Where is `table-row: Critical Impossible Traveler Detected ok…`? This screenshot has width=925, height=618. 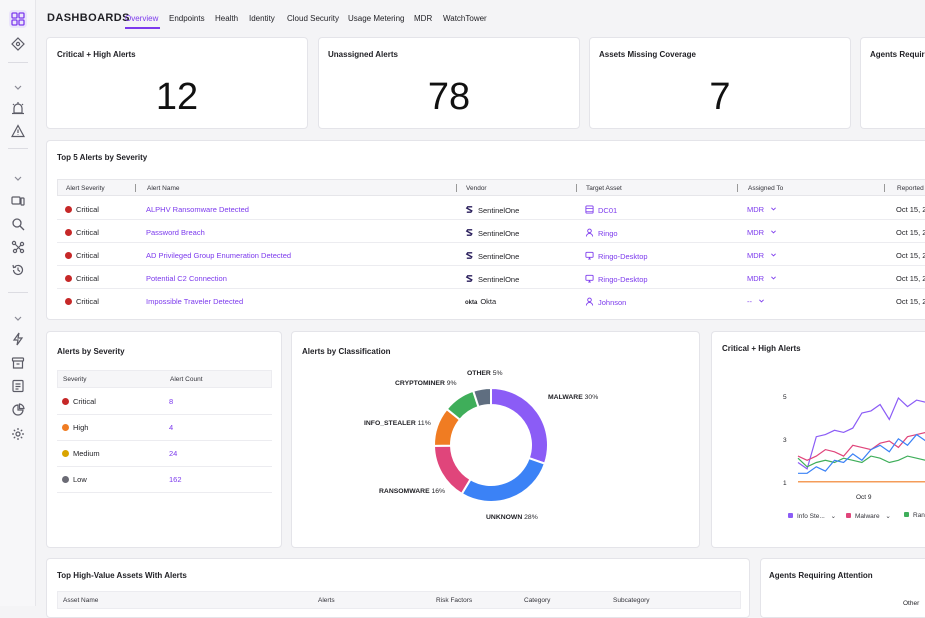
table-row: Critical Impossible Traveler Detected ok… is located at coordinates (491, 300).